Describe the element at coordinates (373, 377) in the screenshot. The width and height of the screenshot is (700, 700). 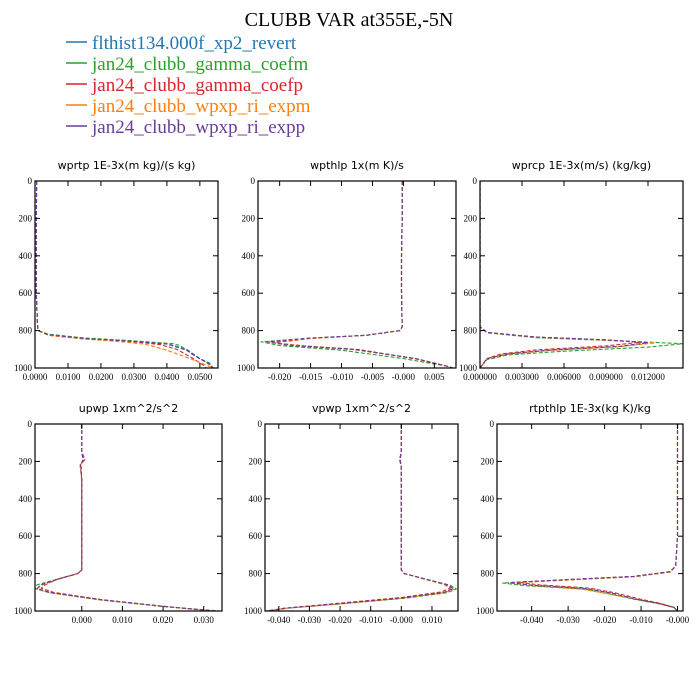
I see `x-tick-label: -0.005` at that location.